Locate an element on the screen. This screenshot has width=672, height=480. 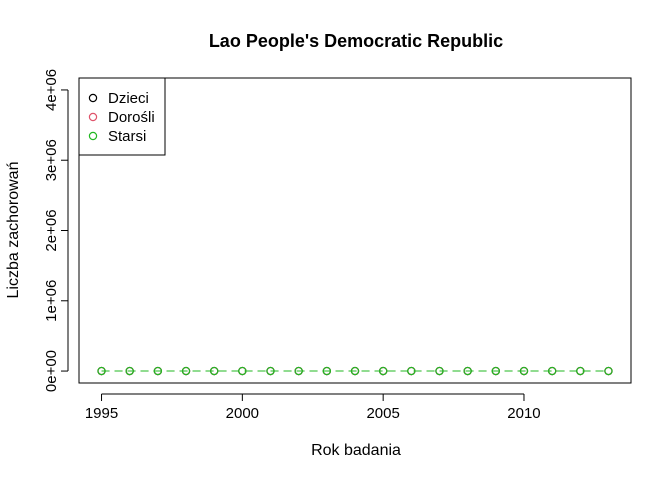
x-tick-label: 1995 is located at coordinates (101, 413).